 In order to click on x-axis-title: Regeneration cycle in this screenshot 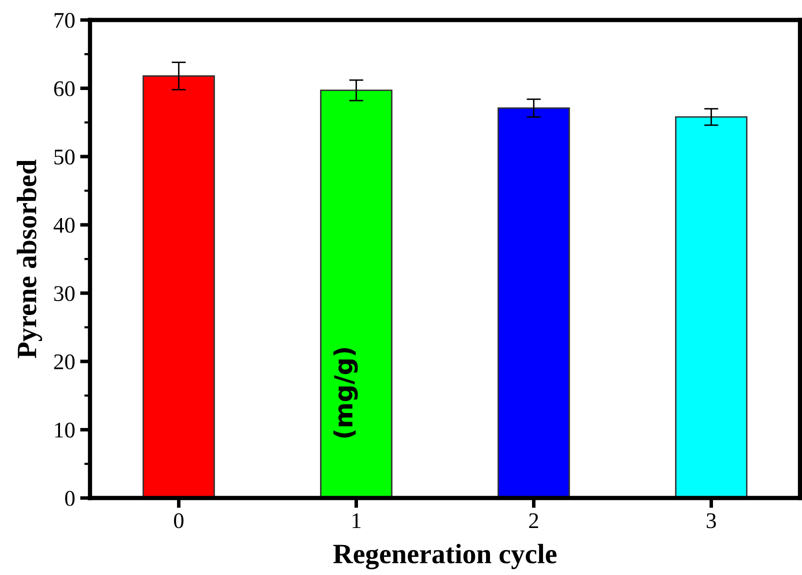, I will do `click(444, 557)`.